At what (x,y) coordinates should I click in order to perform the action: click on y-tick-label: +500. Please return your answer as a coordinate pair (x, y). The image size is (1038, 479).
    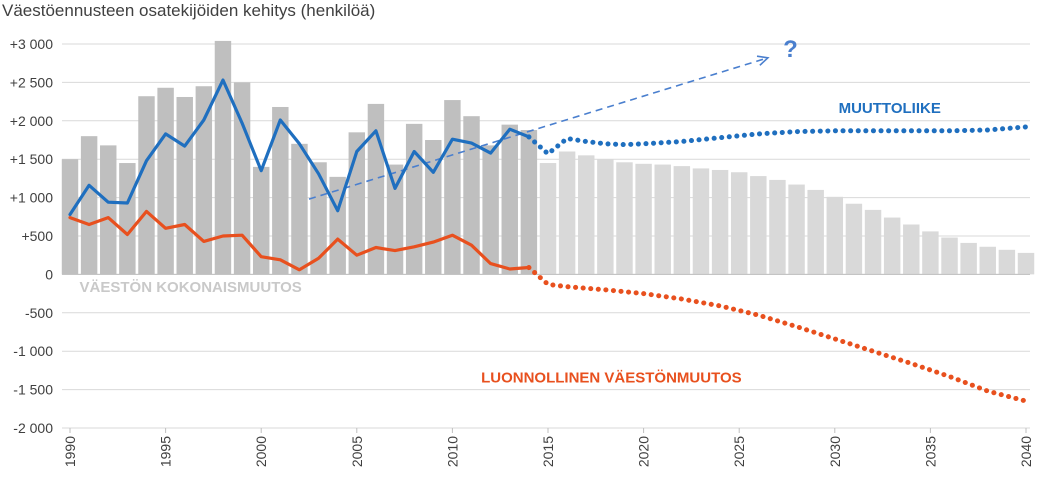
    Looking at the image, I should click on (37, 236).